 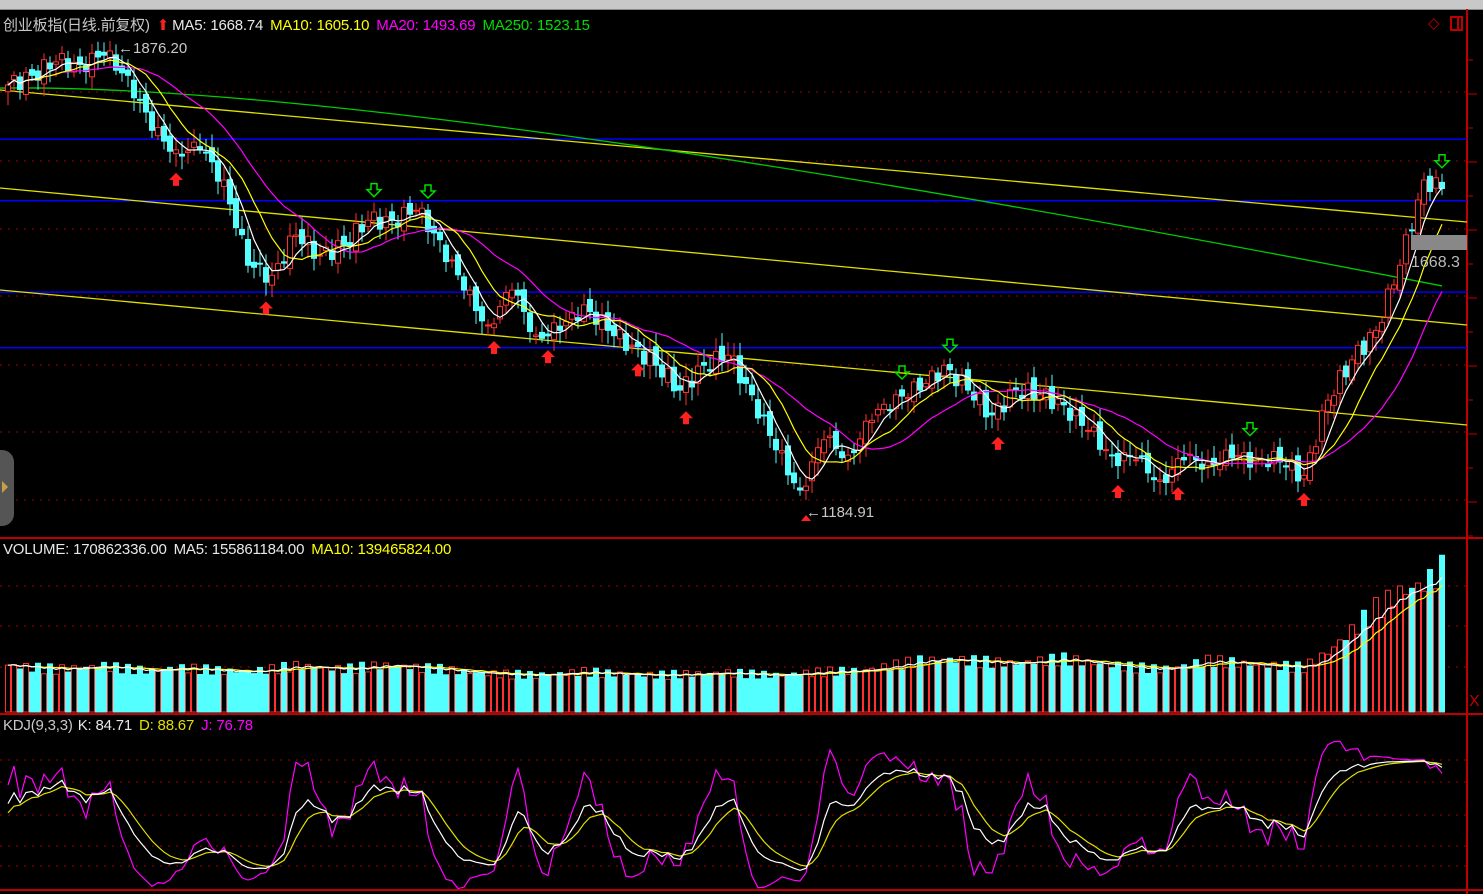 I want to click on side-panel-toggle-handle, so click(x=7, y=488).